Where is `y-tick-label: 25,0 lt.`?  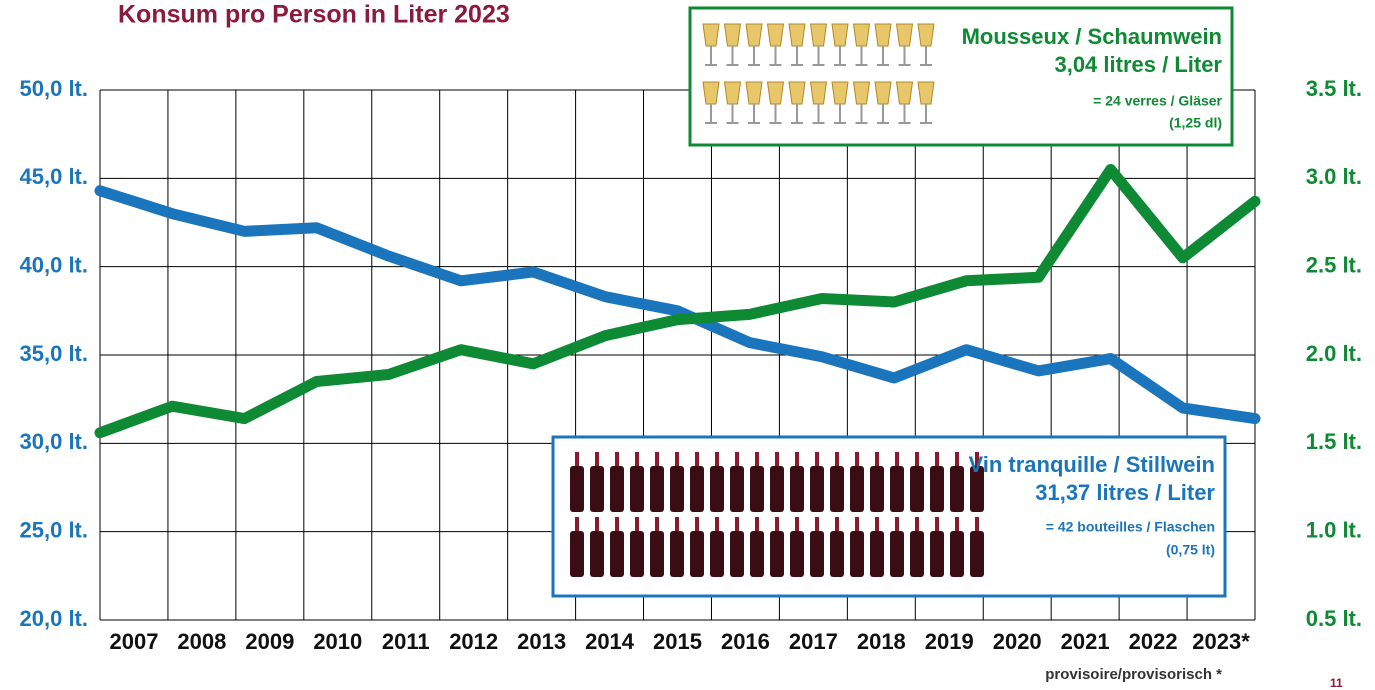 y-tick-label: 25,0 lt. is located at coordinates (54, 529).